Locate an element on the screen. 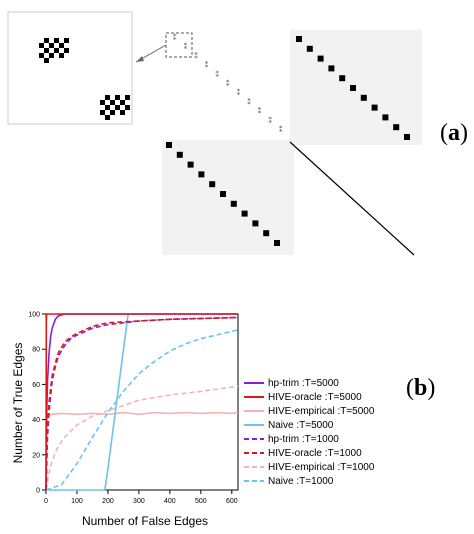 The image size is (474, 534). inset-top-block is located at coordinates (54, 50).